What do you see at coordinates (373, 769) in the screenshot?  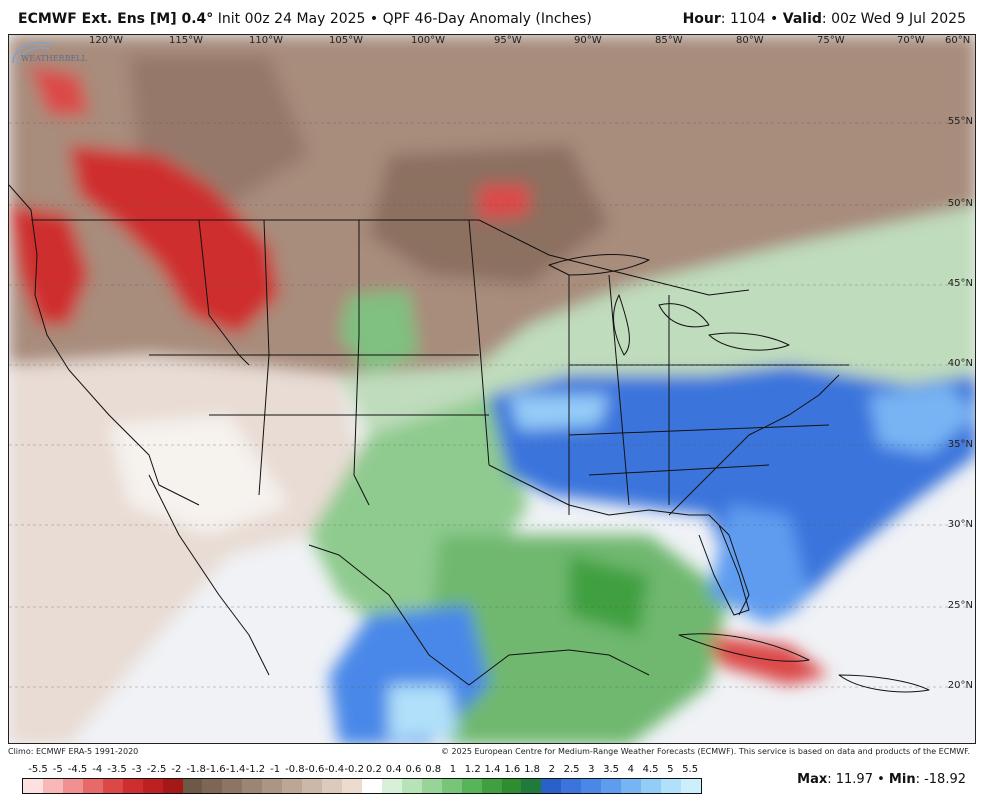 I see `legend-label: 0.2` at bounding box center [373, 769].